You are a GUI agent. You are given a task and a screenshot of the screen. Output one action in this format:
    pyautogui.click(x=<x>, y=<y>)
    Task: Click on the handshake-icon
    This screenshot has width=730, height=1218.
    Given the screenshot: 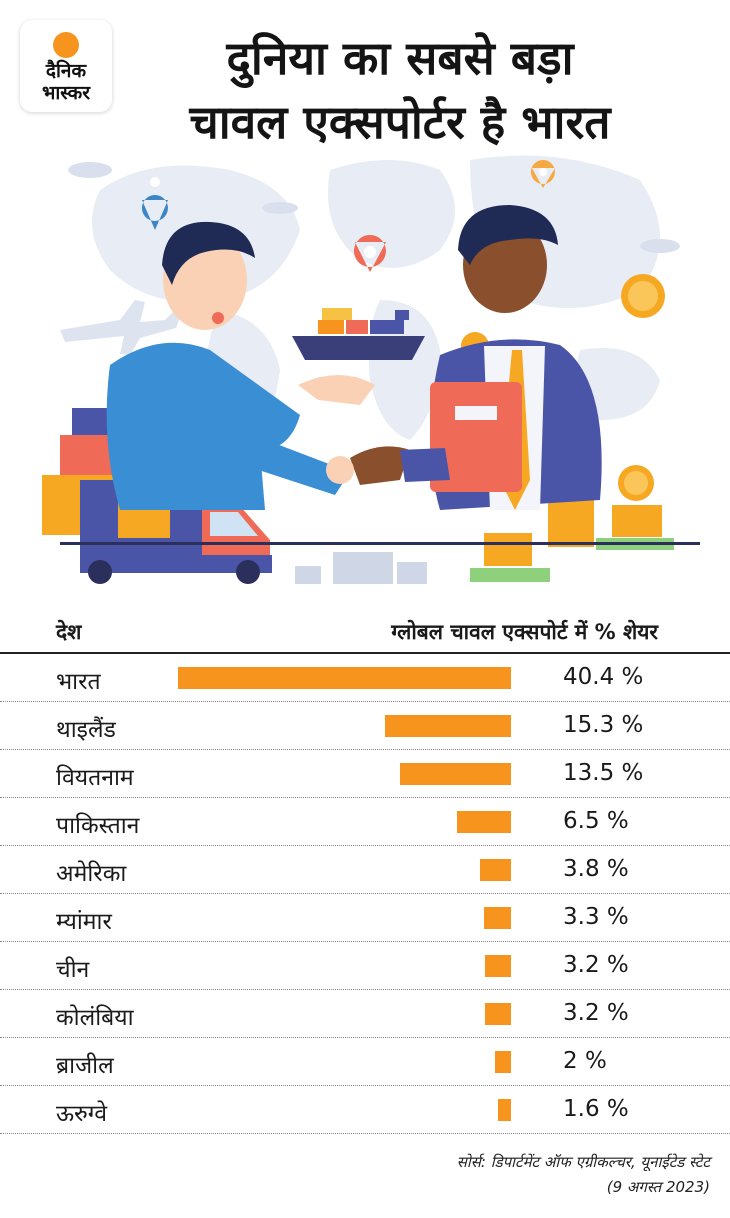 What is the action you would take?
    pyautogui.click(x=340, y=470)
    